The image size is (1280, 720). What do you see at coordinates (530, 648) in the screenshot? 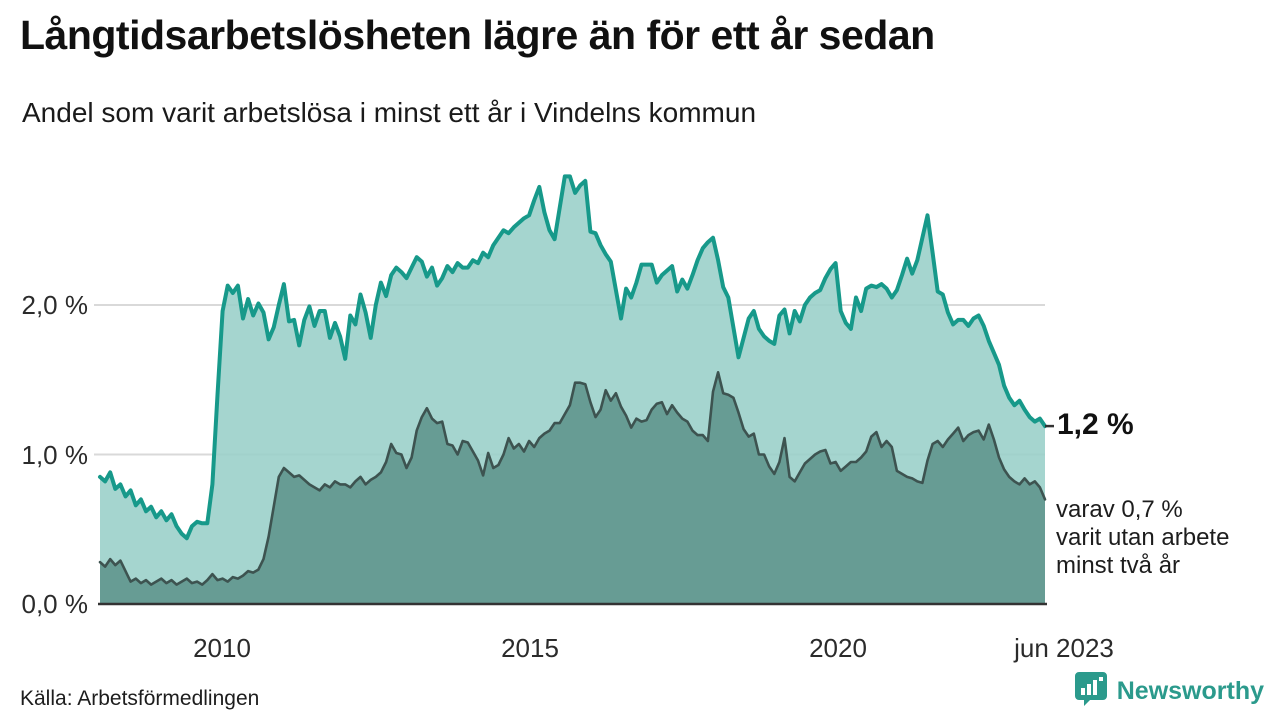
I see `x-axis-tick-2015: 2015` at bounding box center [530, 648].